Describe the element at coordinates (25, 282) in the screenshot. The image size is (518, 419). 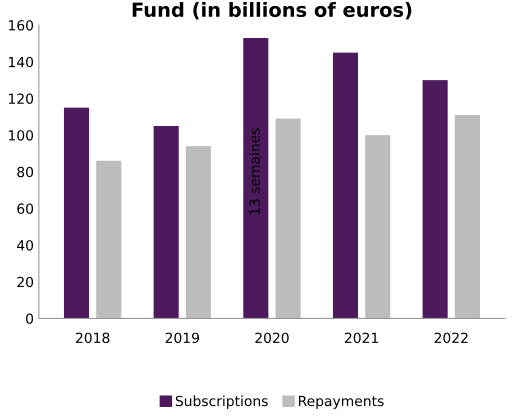
I see `y-tick-label: 20` at that location.